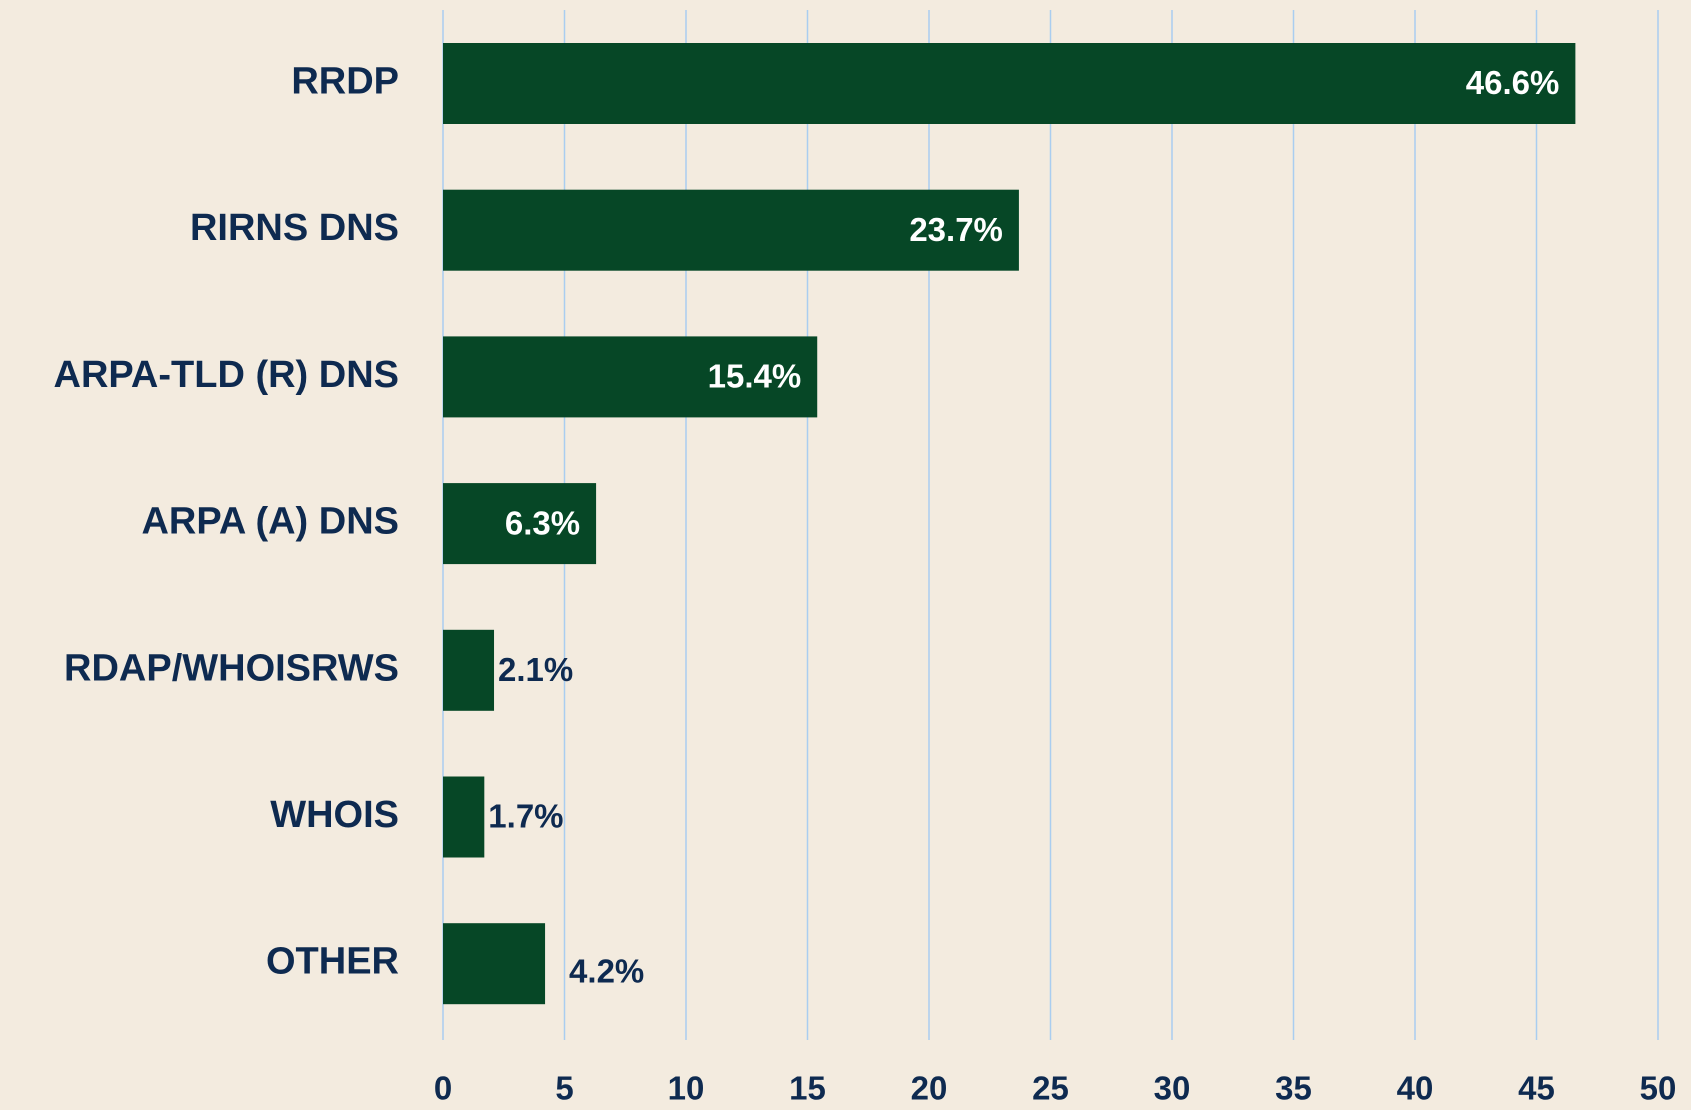  What do you see at coordinates (1415, 1088) in the screenshot?
I see `x-tick-label: 40` at bounding box center [1415, 1088].